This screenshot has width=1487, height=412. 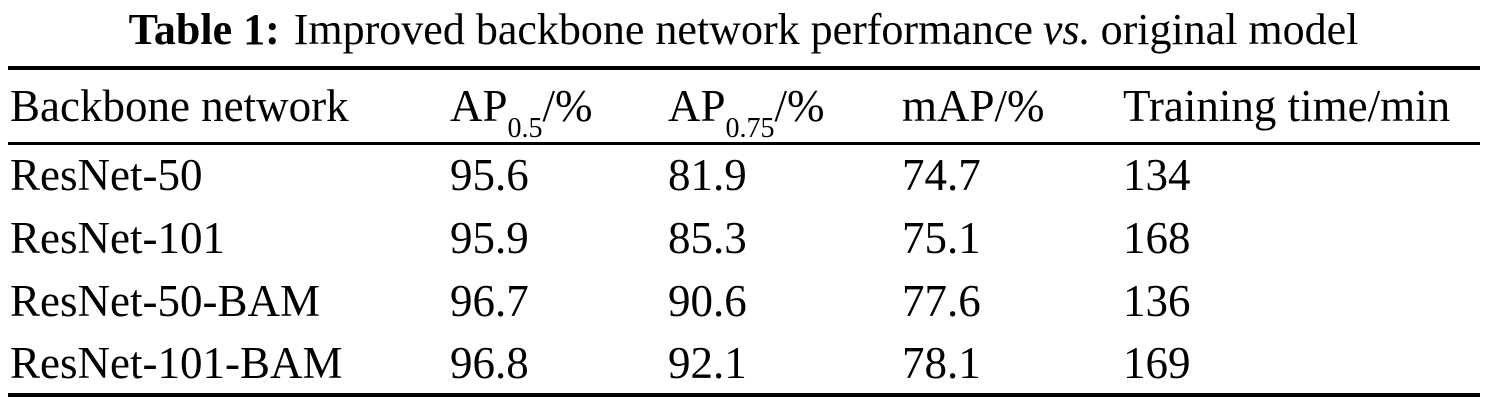 I want to click on cell-backbone: ResNet-50-BAM, so click(x=165, y=300).